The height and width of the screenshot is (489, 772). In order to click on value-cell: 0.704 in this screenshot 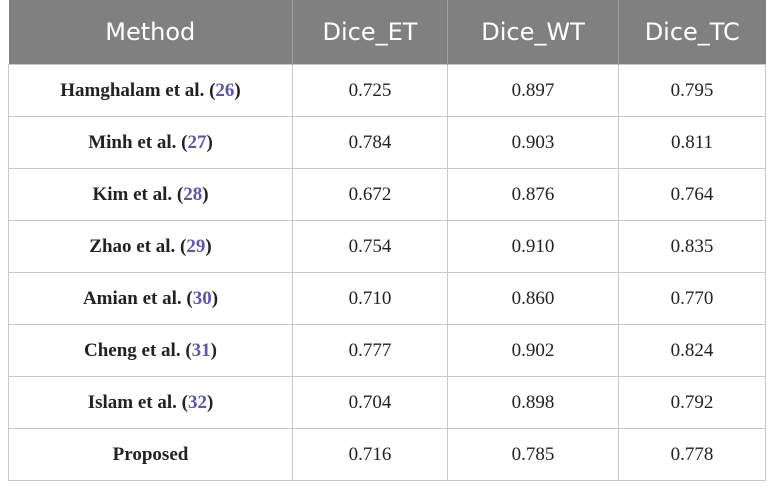, I will do `click(370, 402)`.